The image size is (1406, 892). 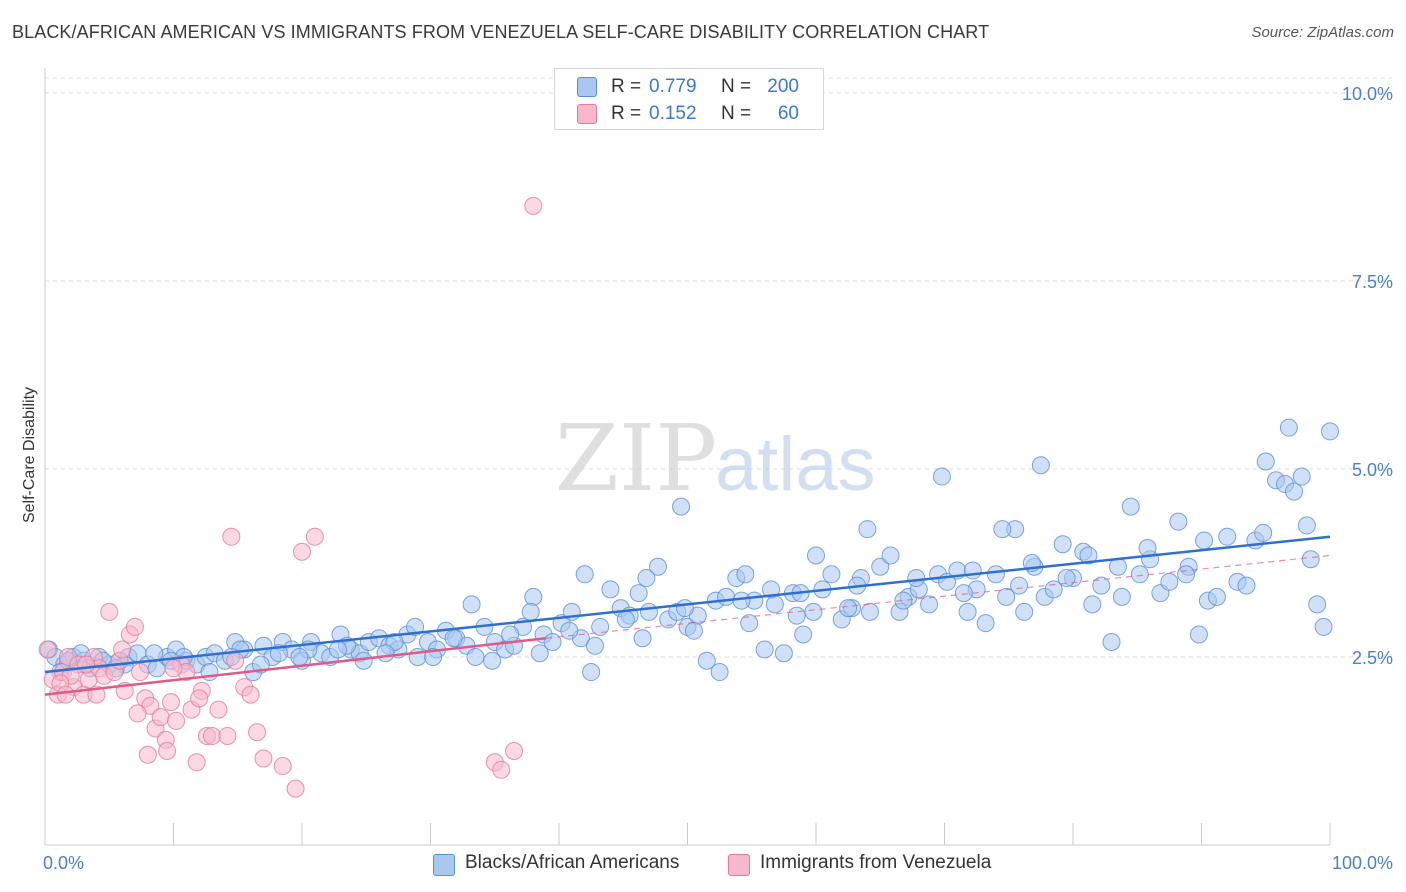 I want to click on legend-n-value: 200, so click(x=783, y=86).